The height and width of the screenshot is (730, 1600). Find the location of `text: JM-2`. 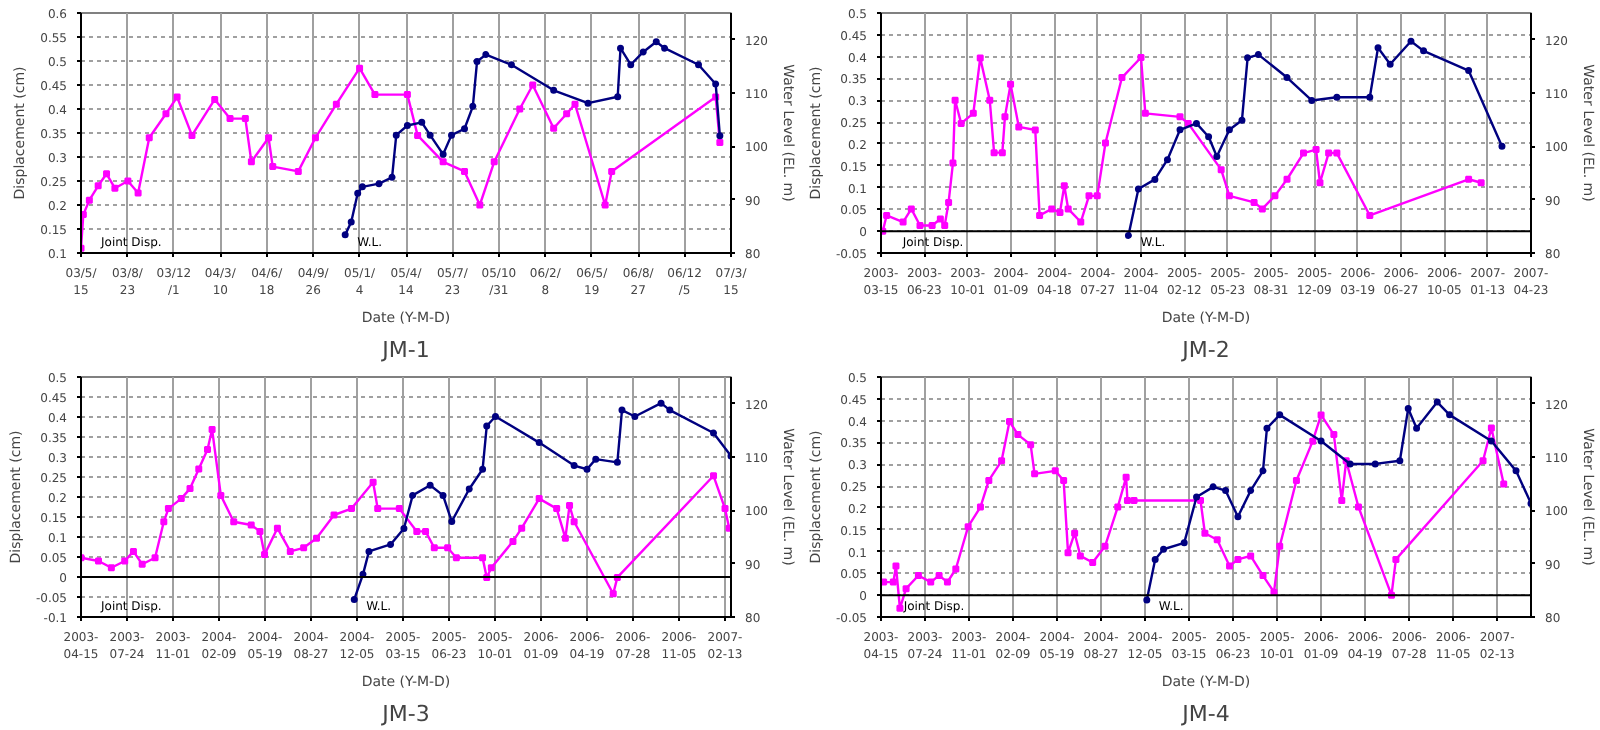

text: JM-2 is located at coordinates (1205, 350).